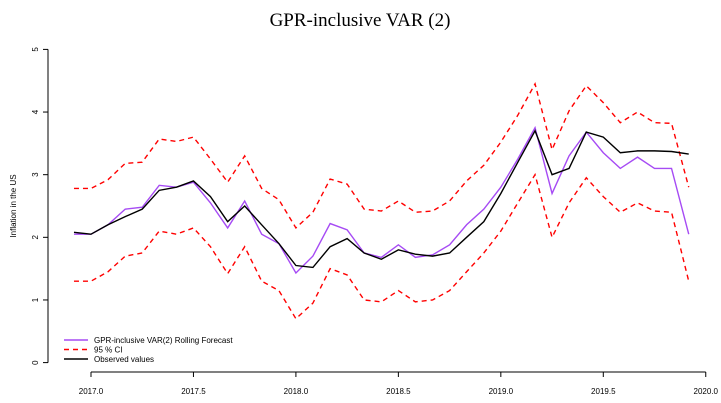 This screenshot has height=403, width=721. Describe the element at coordinates (35, 362) in the screenshot. I see `y-tick-label: 0` at that location.